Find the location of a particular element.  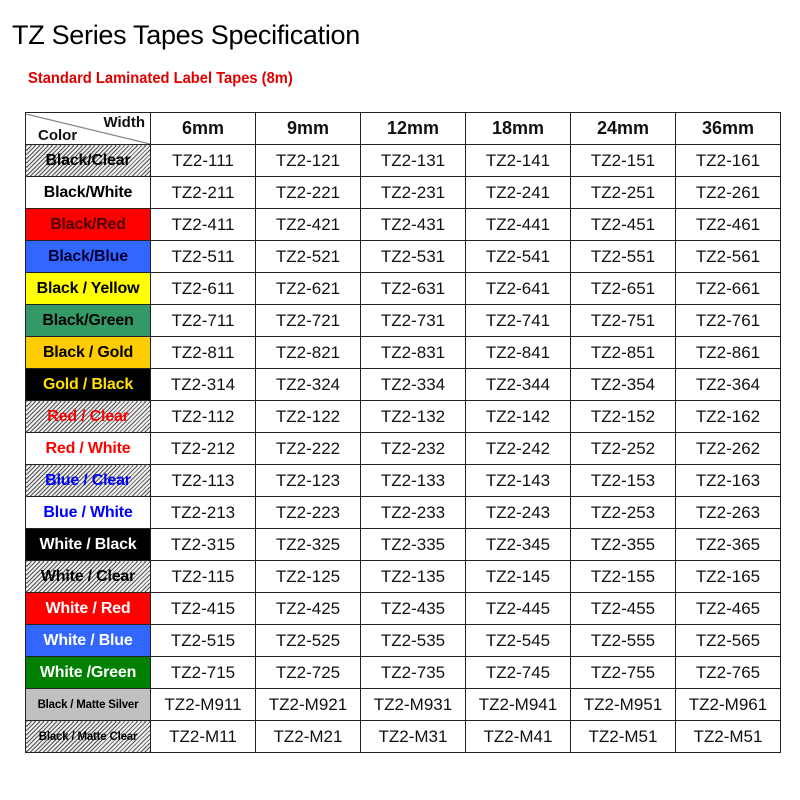

tape-code: TZ2-262 is located at coordinates (728, 448).